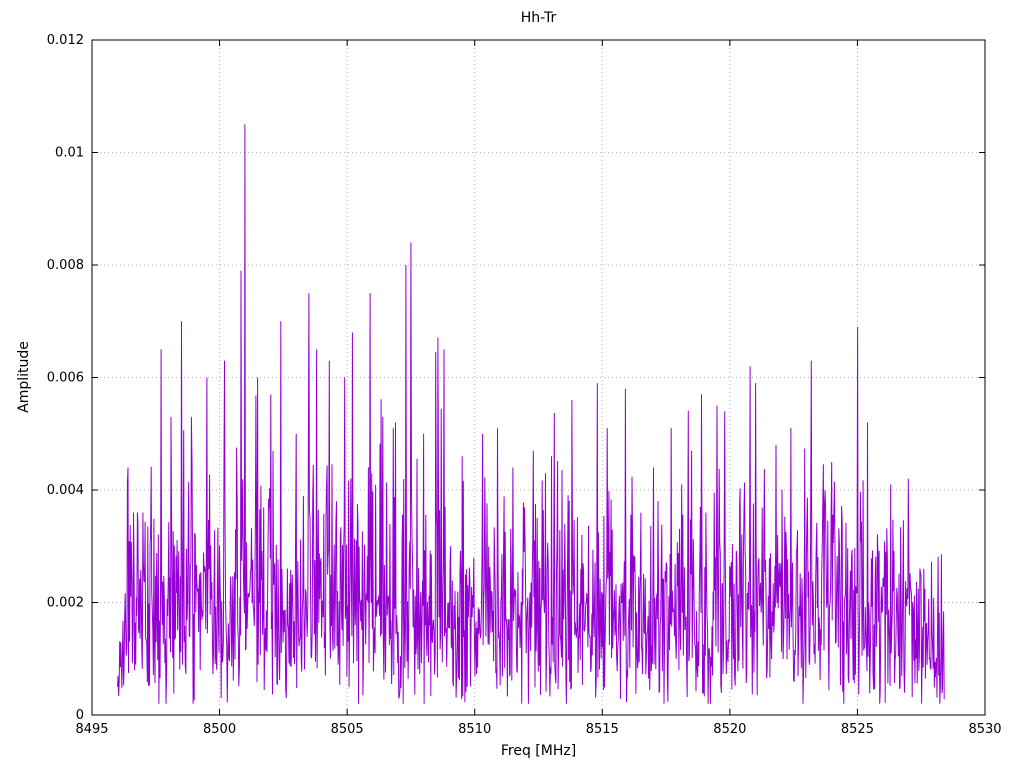 This screenshot has height=768, width=1024. What do you see at coordinates (91, 729) in the screenshot?
I see `x-tick-label: 8495` at bounding box center [91, 729].